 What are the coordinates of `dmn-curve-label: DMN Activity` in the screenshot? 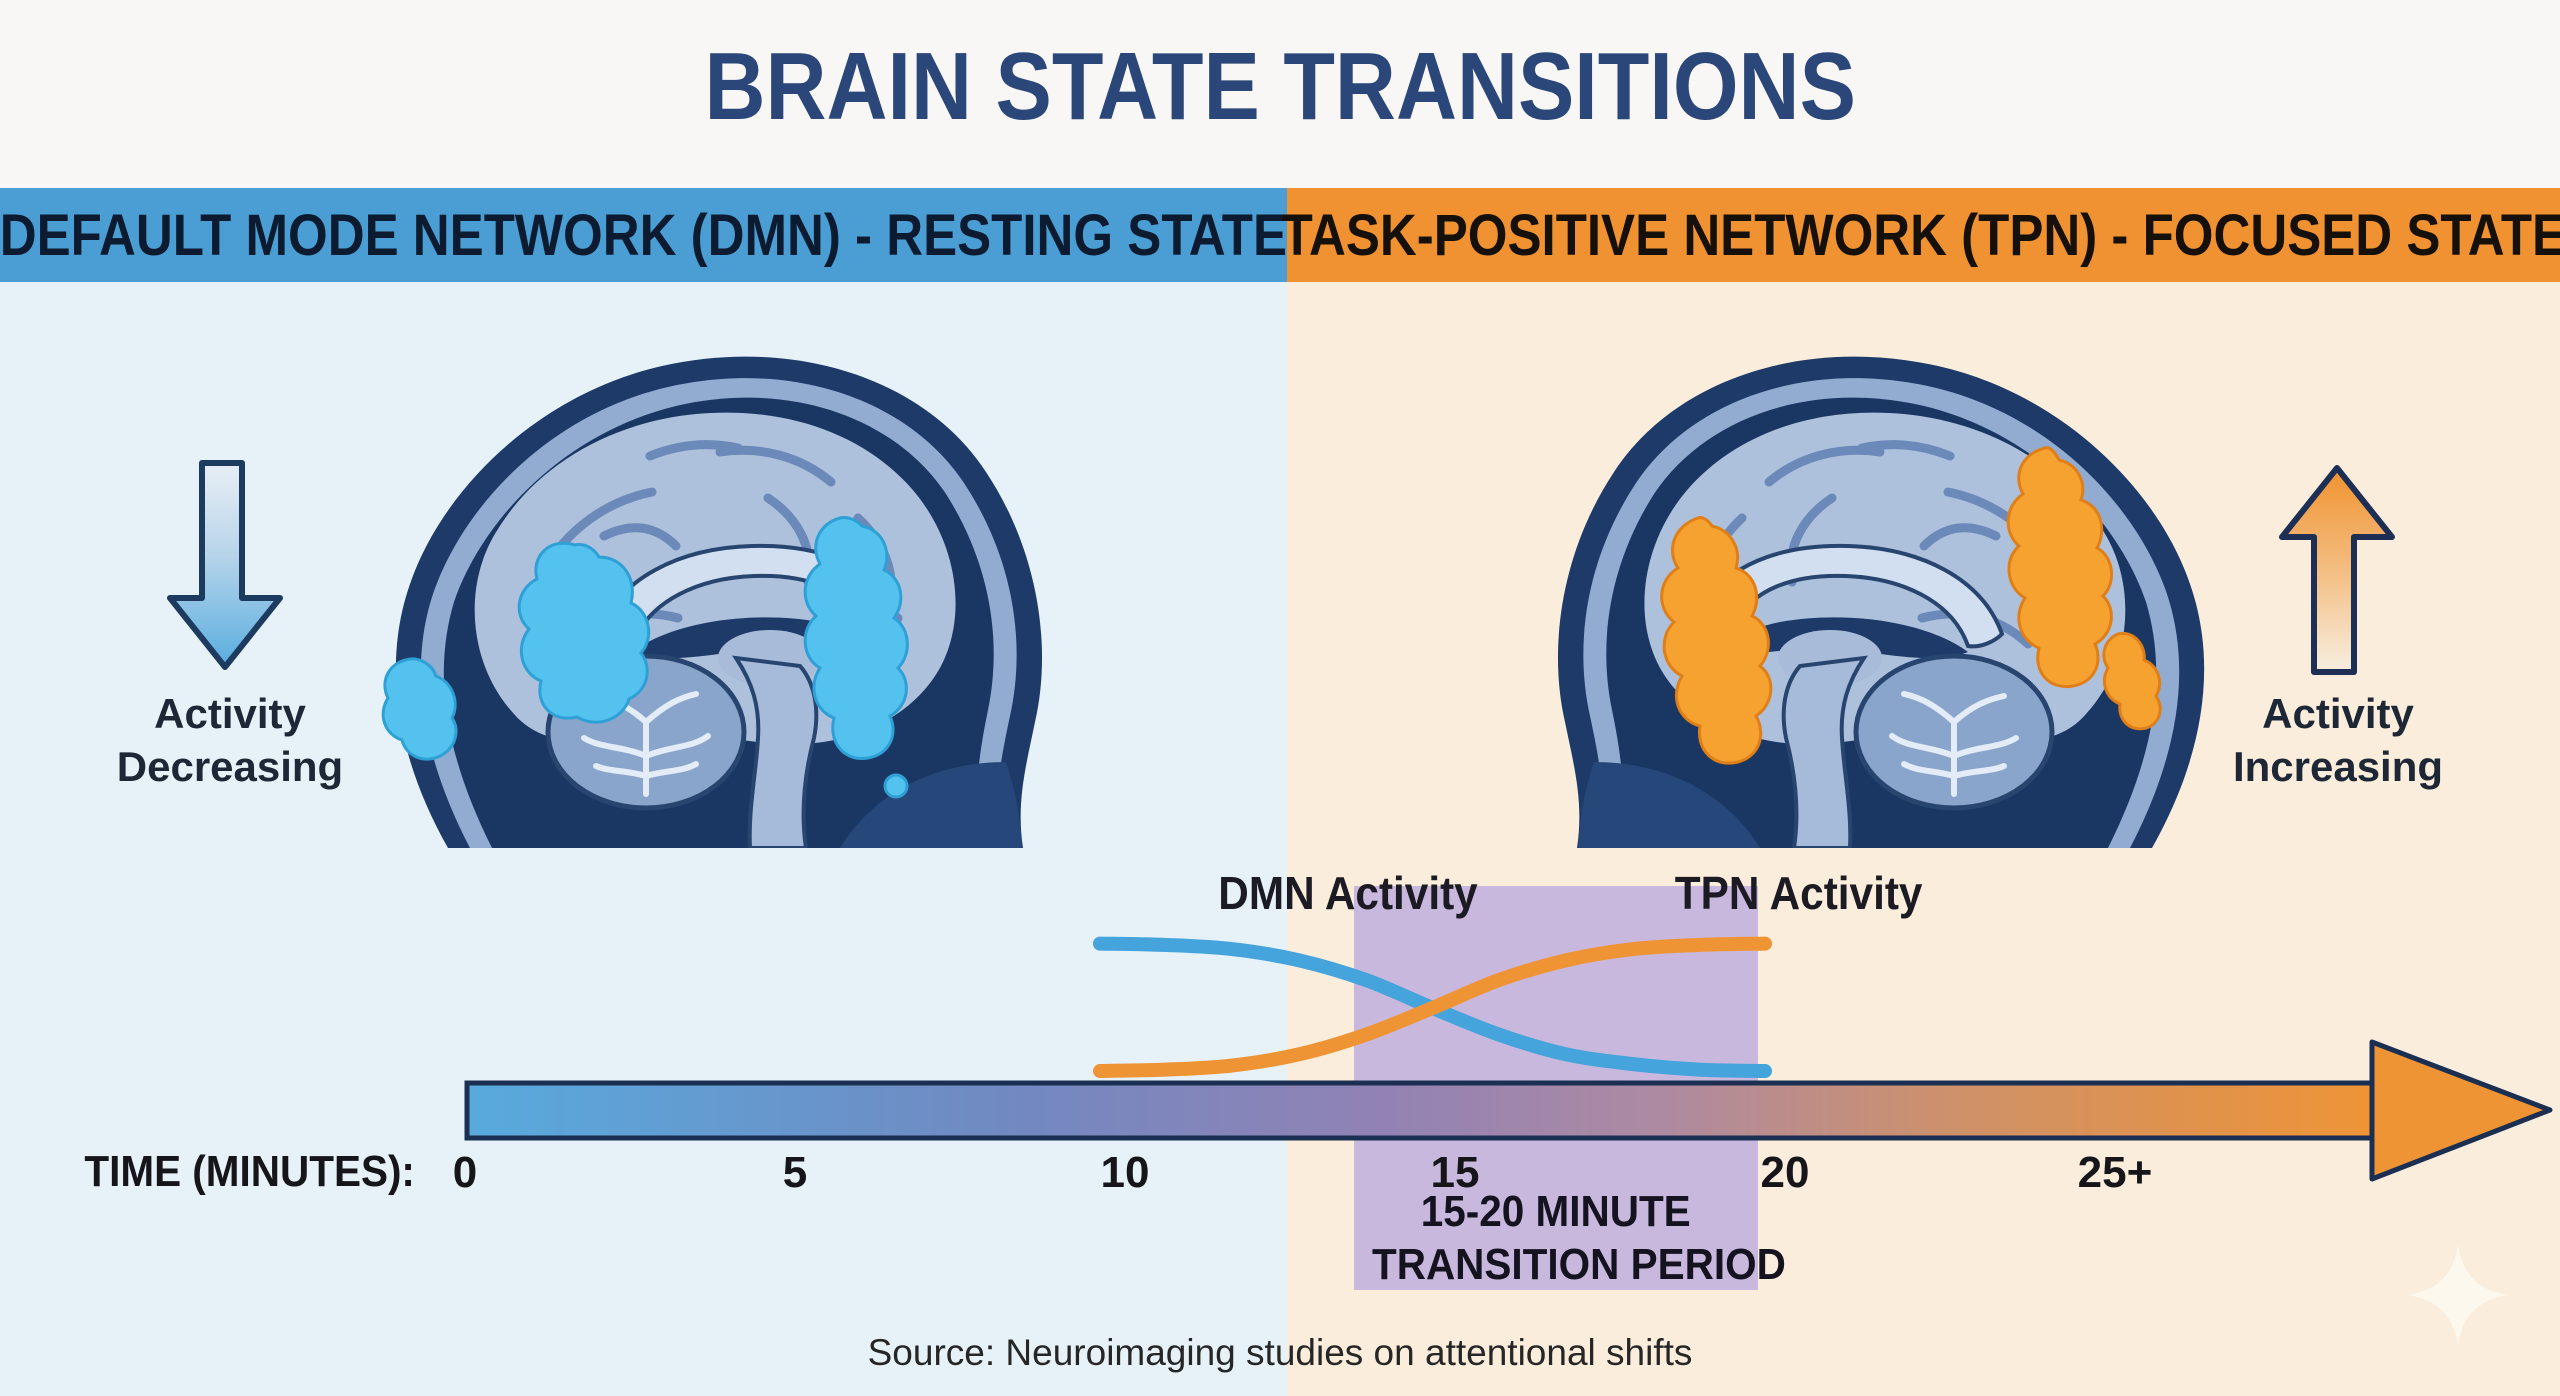 It's located at (1348, 893).